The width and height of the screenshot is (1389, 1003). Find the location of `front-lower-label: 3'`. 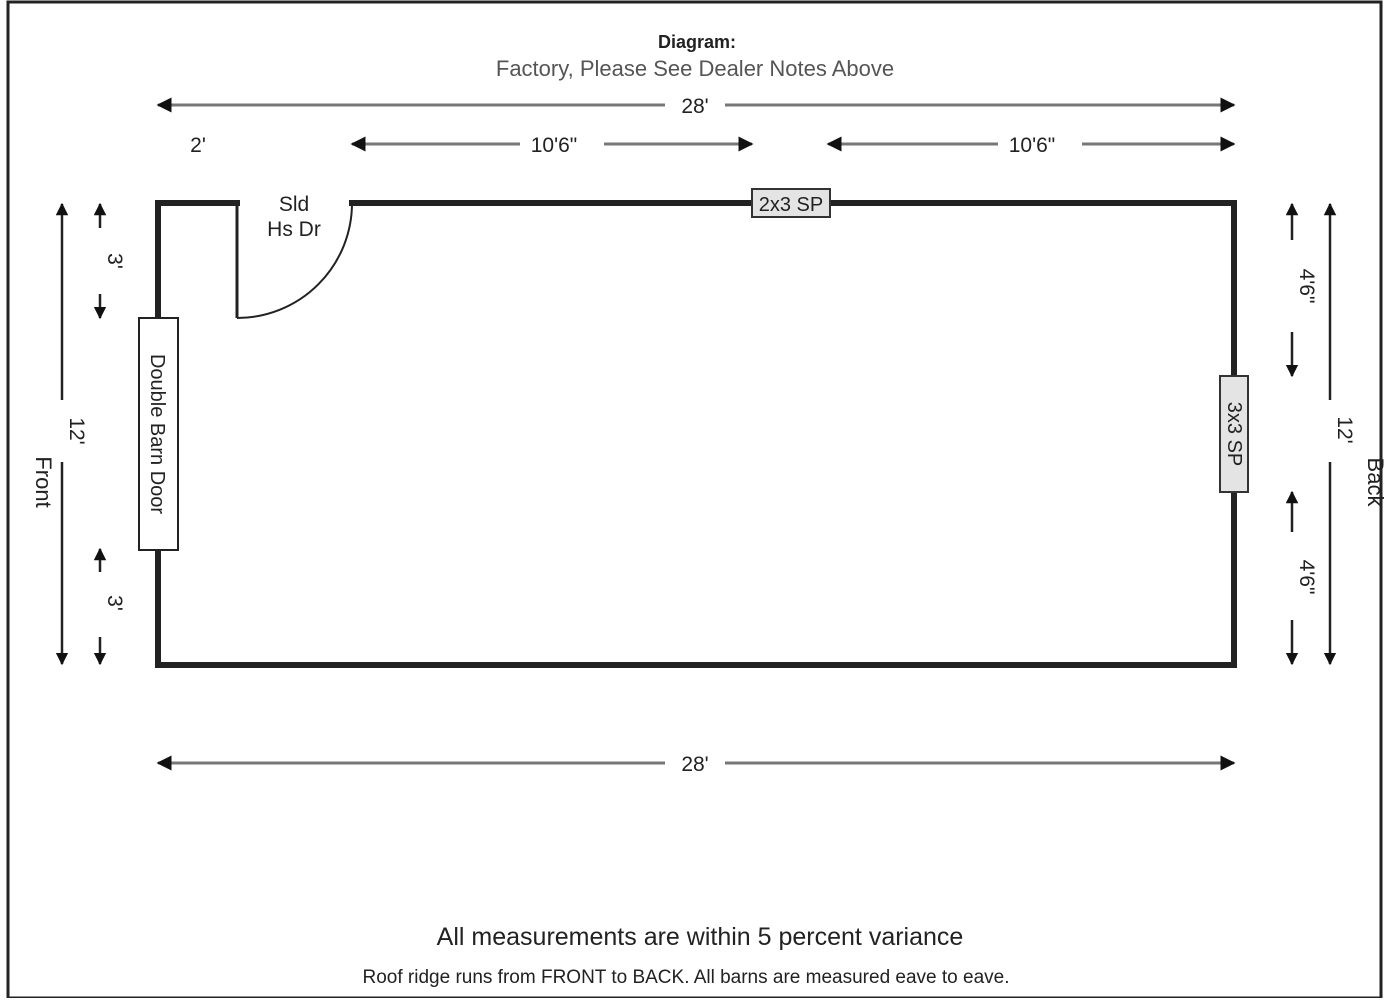

front-lower-label: 3' is located at coordinates (114, 603).